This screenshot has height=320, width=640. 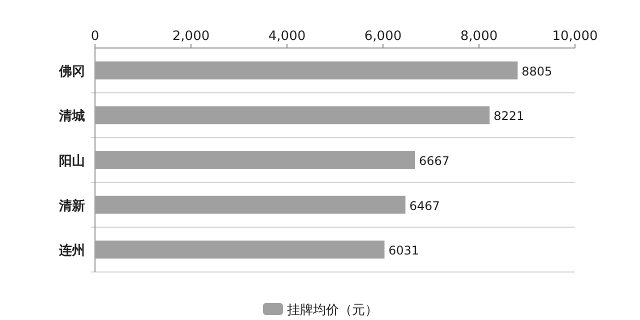 I want to click on y-tick-label: 清城, so click(x=71, y=116).